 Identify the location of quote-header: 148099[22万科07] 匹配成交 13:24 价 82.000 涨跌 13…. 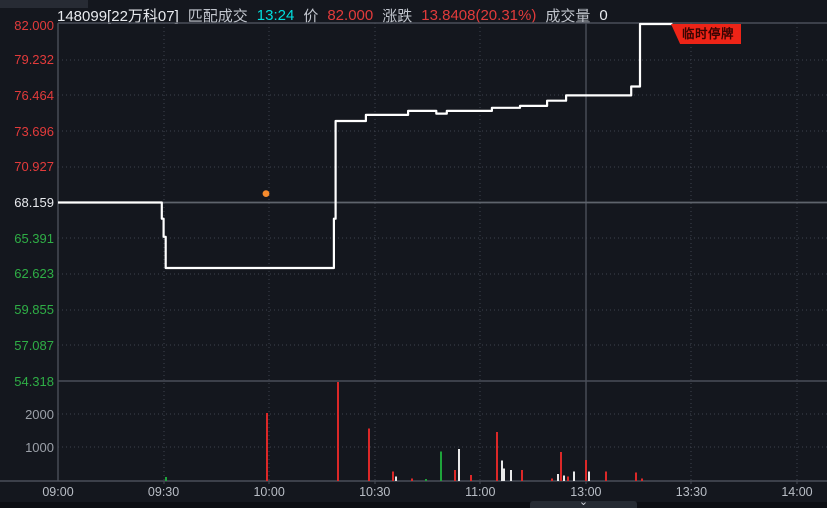
(332, 16).